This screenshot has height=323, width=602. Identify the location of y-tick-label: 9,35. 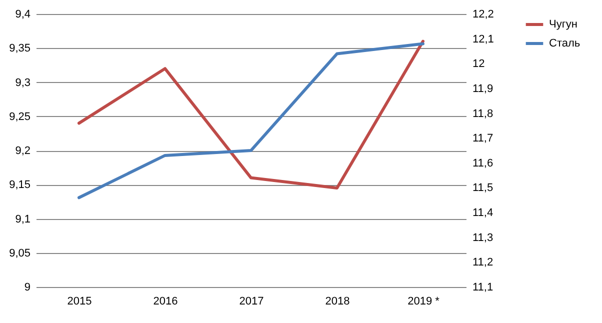
(19, 48).